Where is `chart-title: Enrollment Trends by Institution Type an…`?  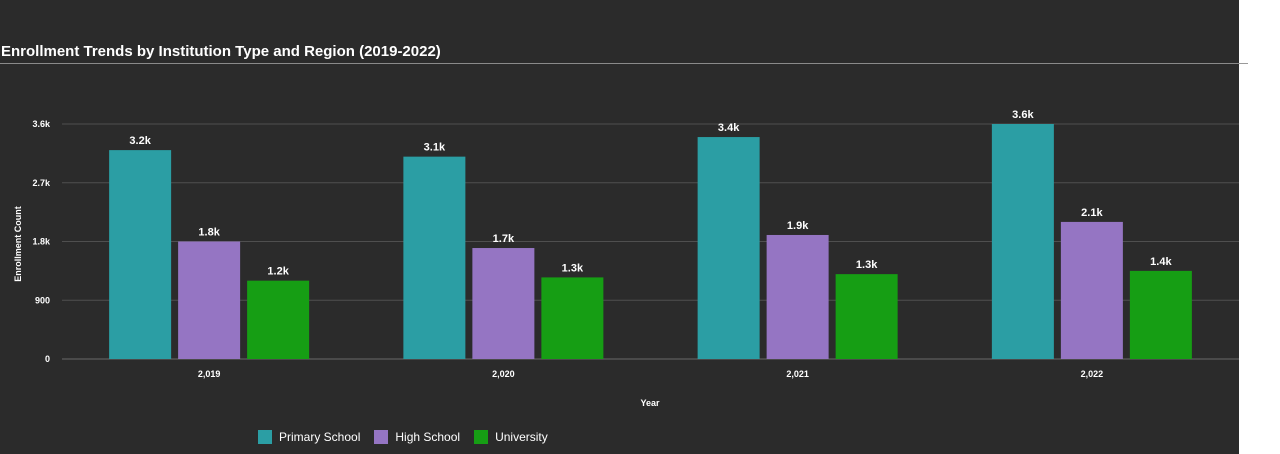
chart-title: Enrollment Trends by Institution Type an… is located at coordinates (221, 51).